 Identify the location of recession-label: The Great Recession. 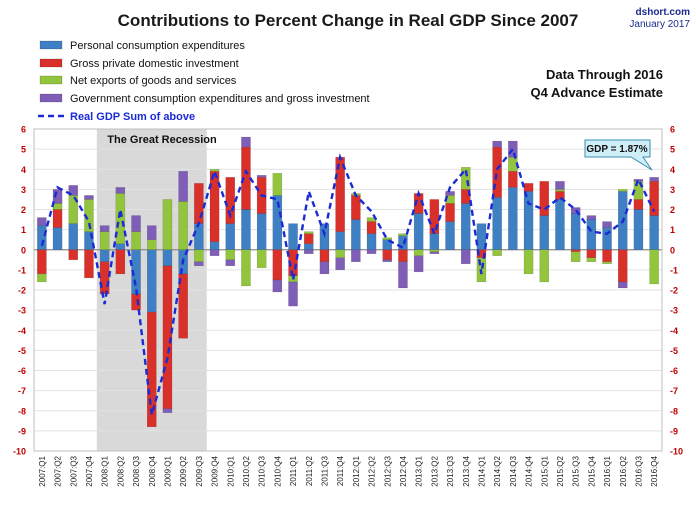
(162, 140).